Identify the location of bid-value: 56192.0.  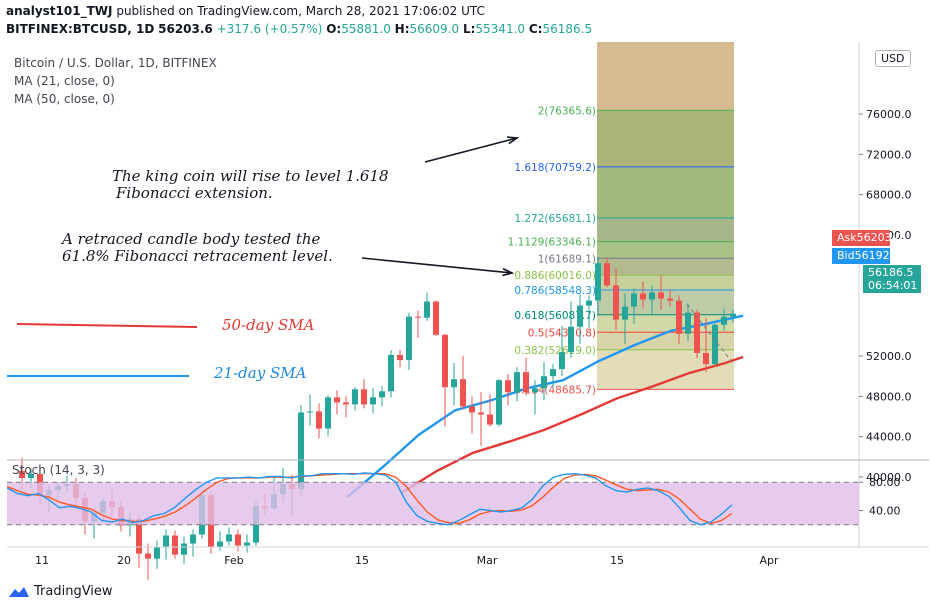
(877, 255).